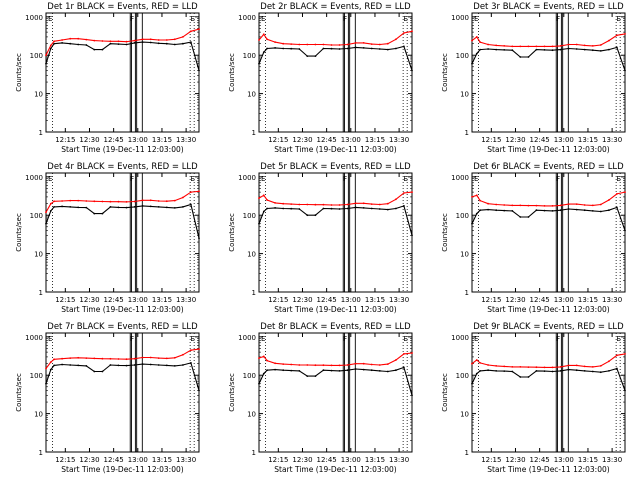 This screenshot has height=480, width=640. What do you see at coordinates (464, 255) in the screenshot?
I see `y-tick-label: 10` at bounding box center [464, 255].